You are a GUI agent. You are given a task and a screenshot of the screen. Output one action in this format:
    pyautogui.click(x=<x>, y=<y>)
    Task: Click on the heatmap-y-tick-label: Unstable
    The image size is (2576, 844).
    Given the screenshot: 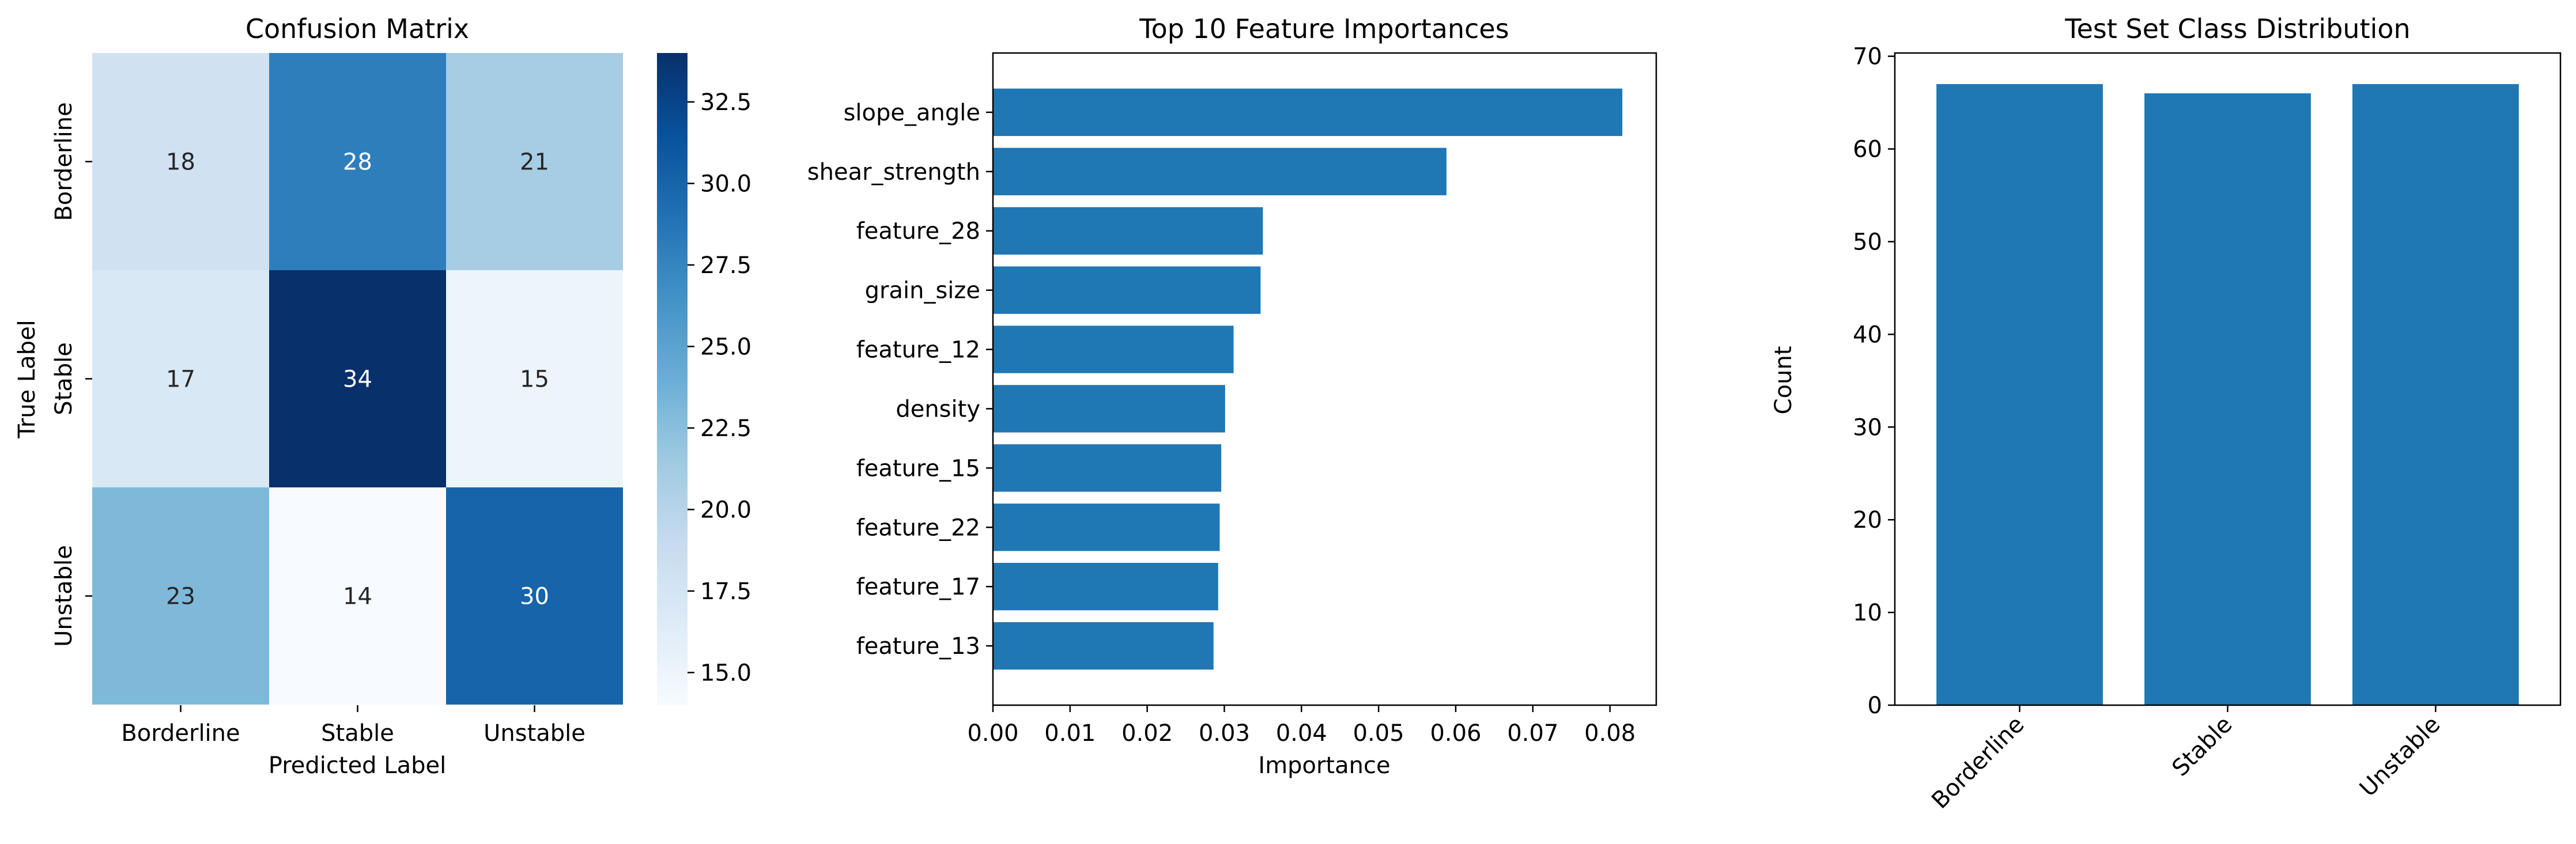 What is the action you would take?
    pyautogui.click(x=64, y=596)
    